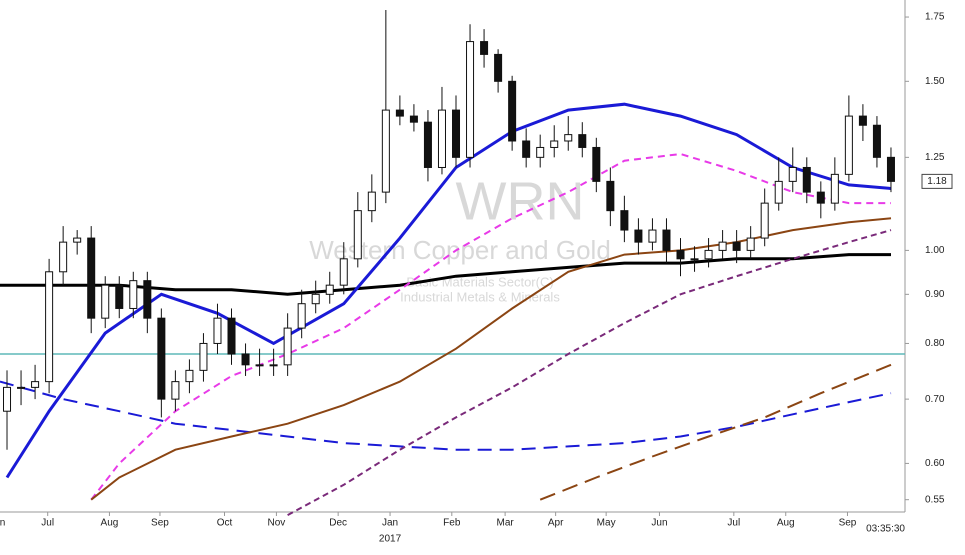 The image size is (965, 555). What do you see at coordinates (390, 539) in the screenshot?
I see `year-label: 2017` at bounding box center [390, 539].